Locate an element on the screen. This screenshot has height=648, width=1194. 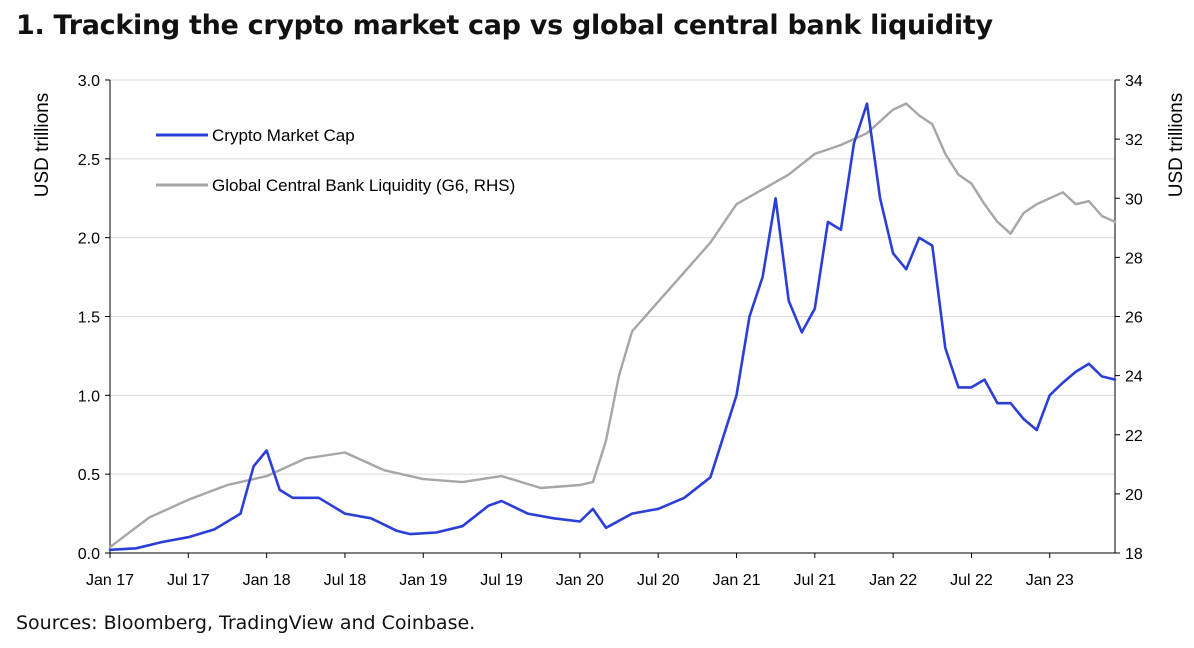
left-tick-label: 2.5 is located at coordinates (89, 160).